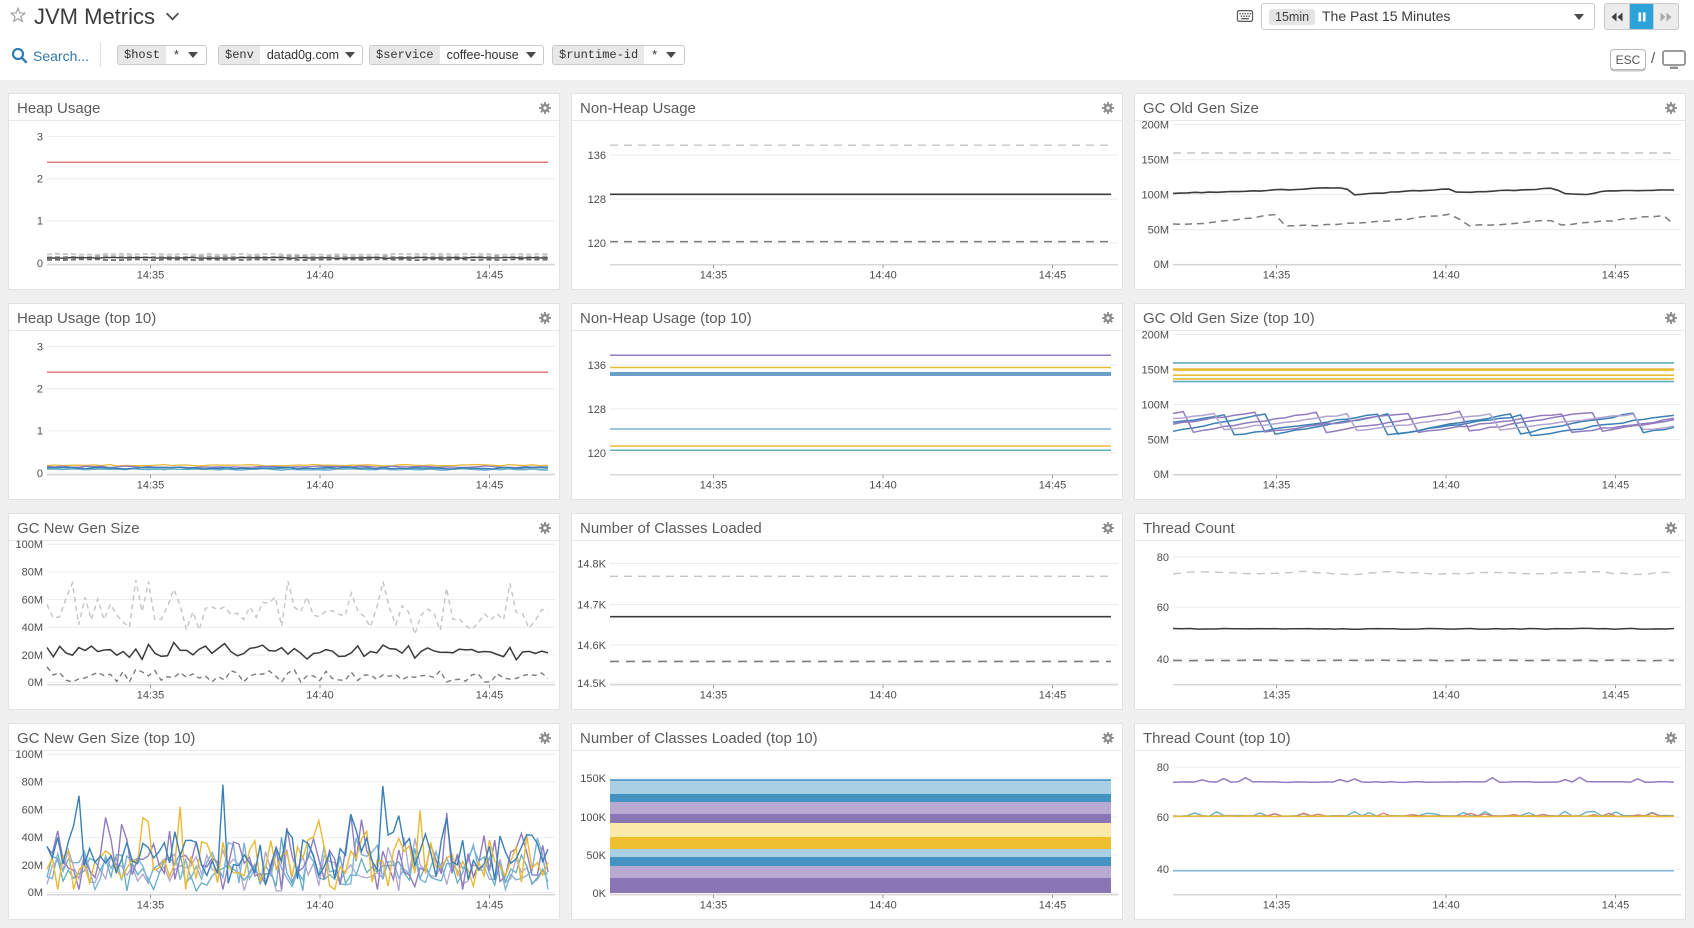 The height and width of the screenshot is (928, 1694). I want to click on svg-text: 100K, so click(593, 818).